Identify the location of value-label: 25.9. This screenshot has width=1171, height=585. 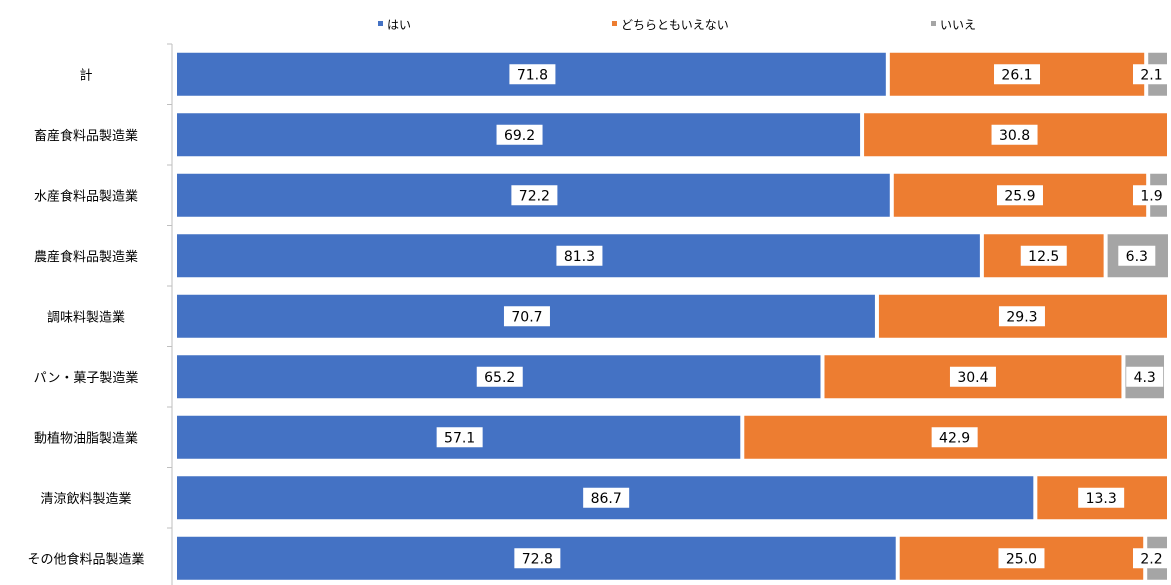
(1019, 196).